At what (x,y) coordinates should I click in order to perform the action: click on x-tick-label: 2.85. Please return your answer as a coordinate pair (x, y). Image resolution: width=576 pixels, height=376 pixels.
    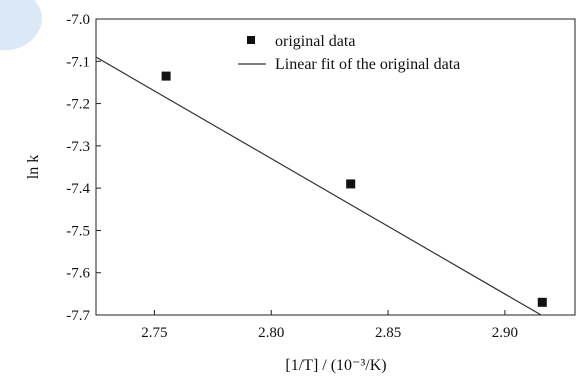
    Looking at the image, I should click on (388, 333).